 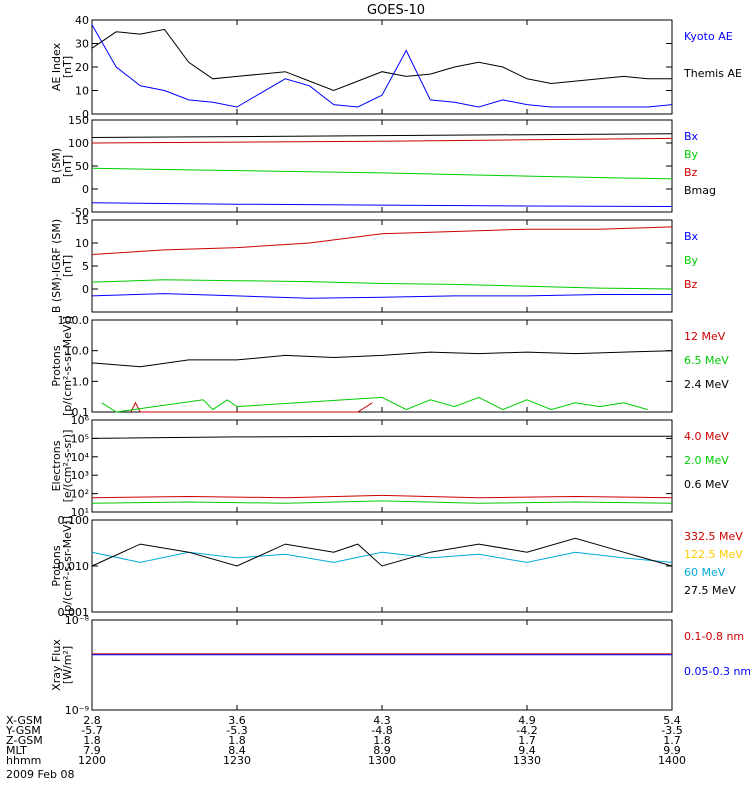 I want to click on x-axis-value: 1400, so click(x=672, y=760).